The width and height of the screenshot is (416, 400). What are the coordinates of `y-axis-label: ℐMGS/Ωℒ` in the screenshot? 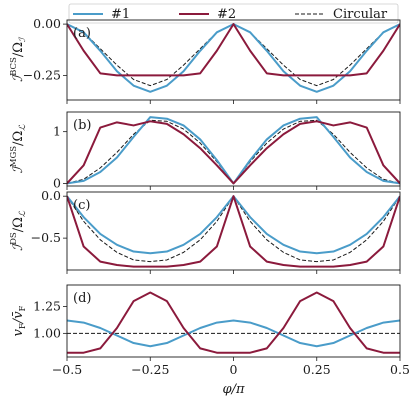 It's located at (18, 149).